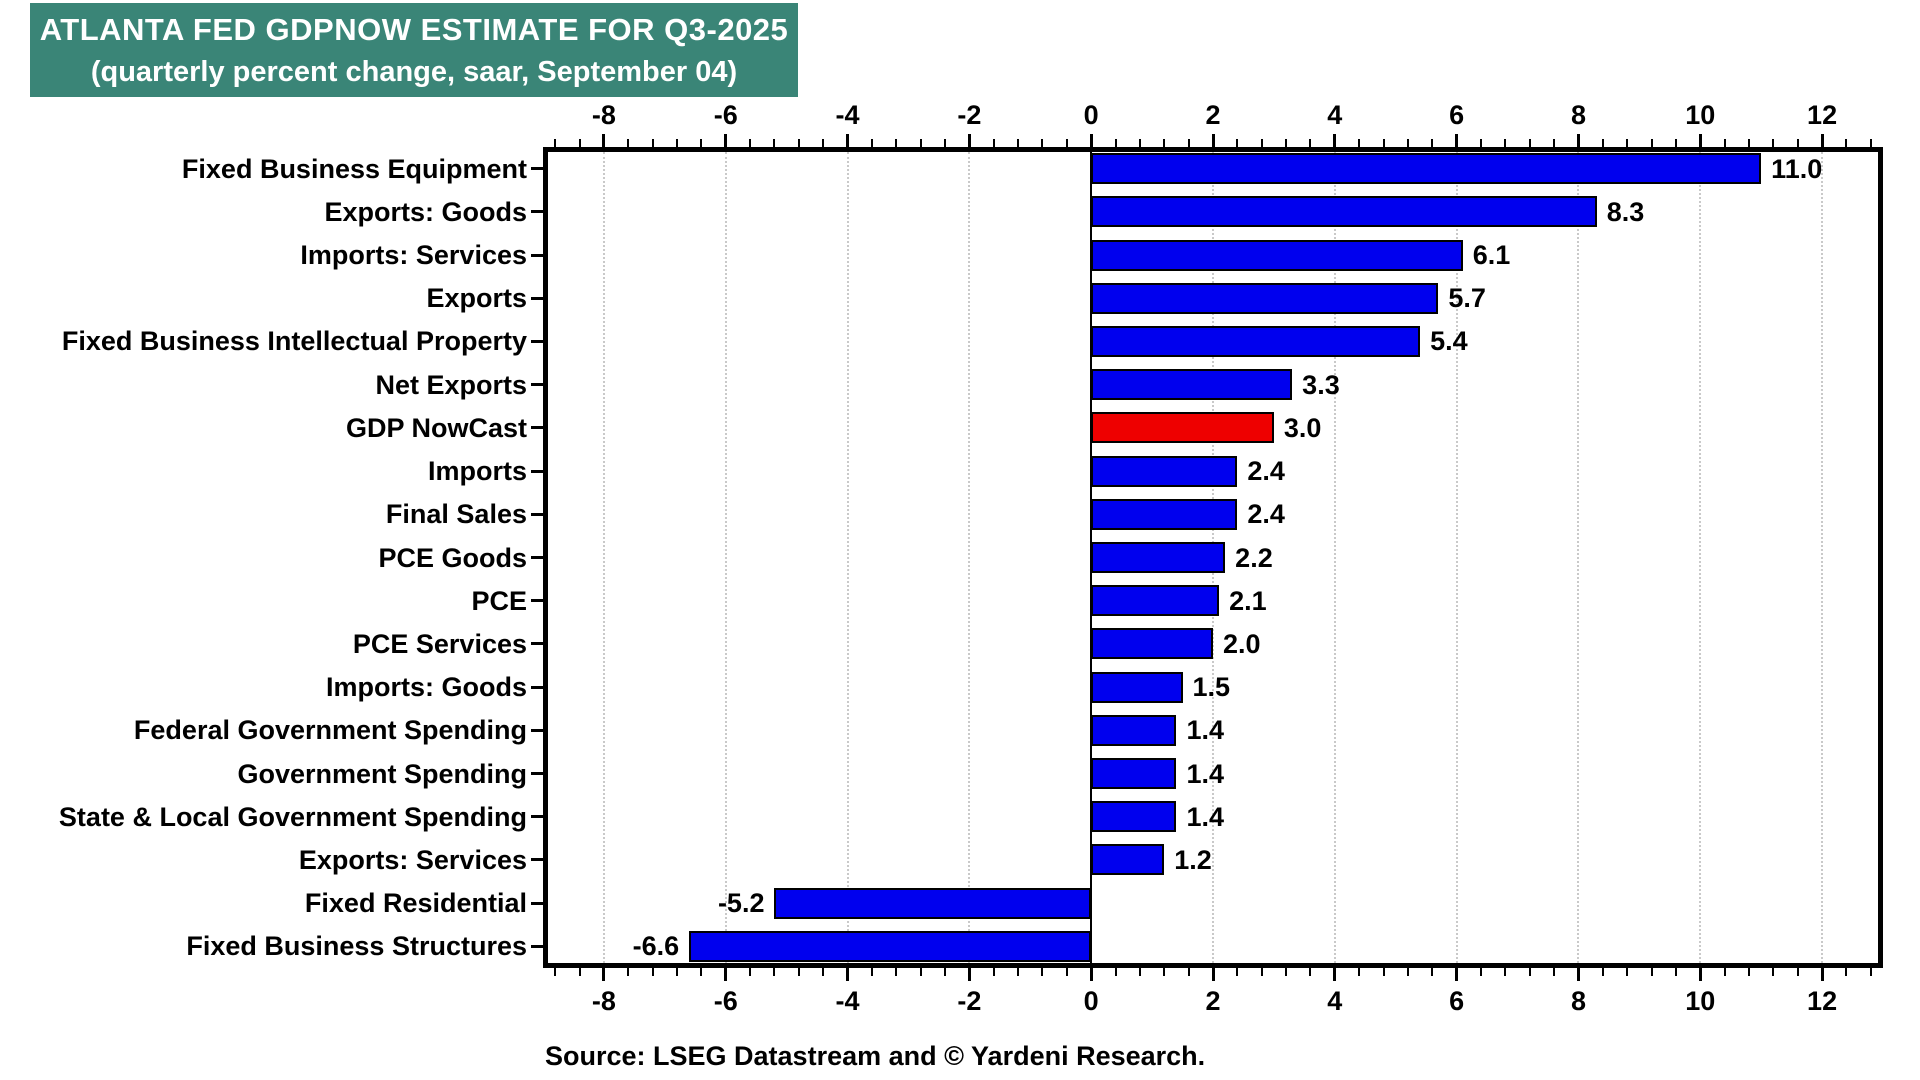 This screenshot has width=1920, height=1080. What do you see at coordinates (1302, 427) in the screenshot?
I see `bar-value-label: 3.0` at bounding box center [1302, 427].